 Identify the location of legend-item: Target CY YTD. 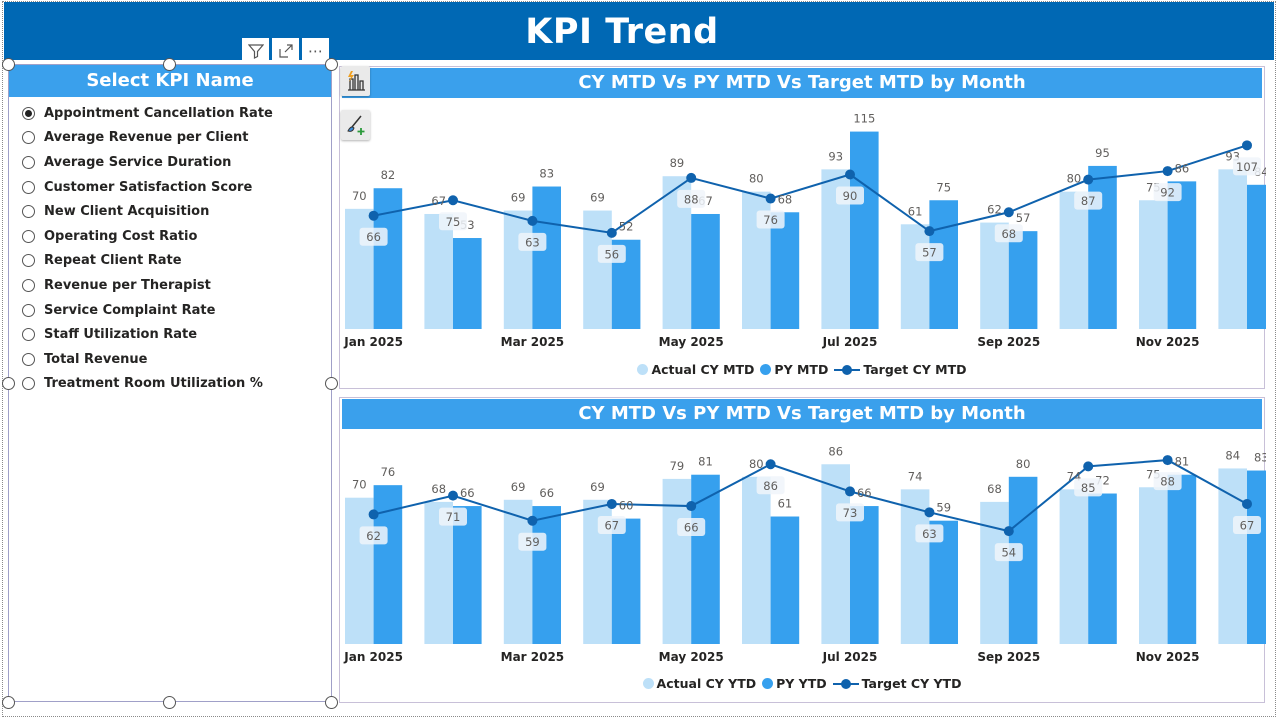
(896, 683).